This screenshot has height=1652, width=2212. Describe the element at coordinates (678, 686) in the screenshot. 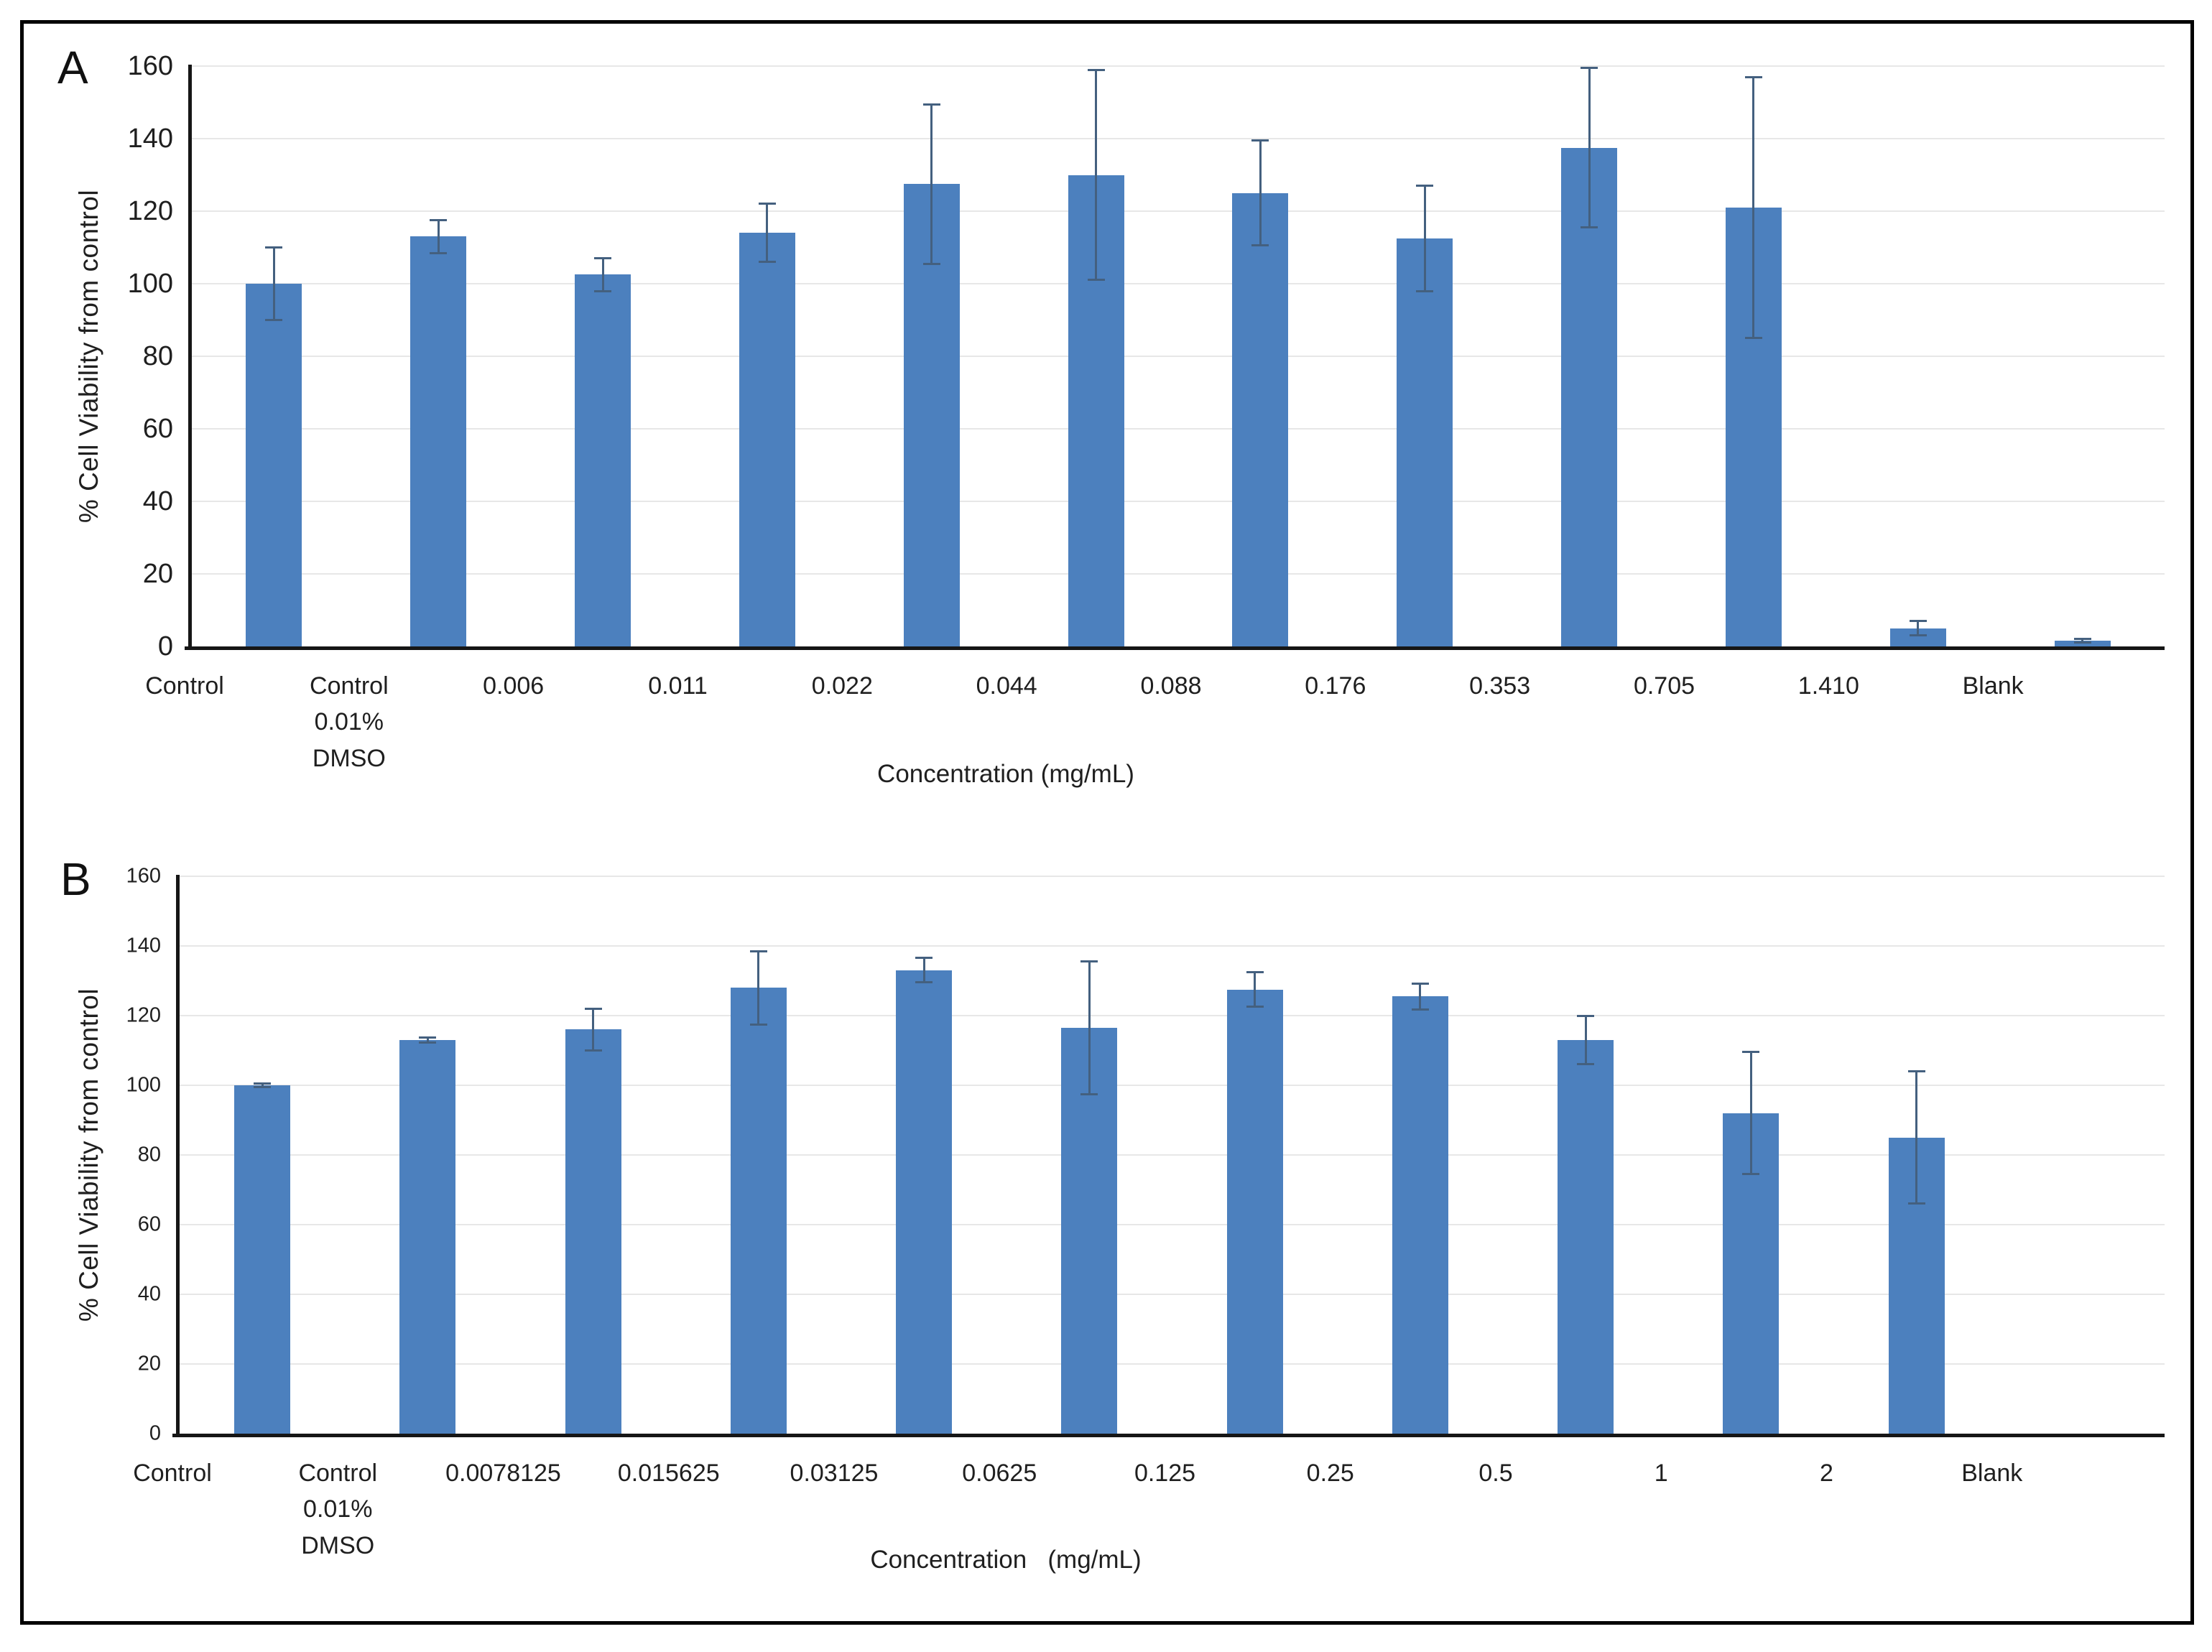

I see `x-tick-label: 0.011` at that location.